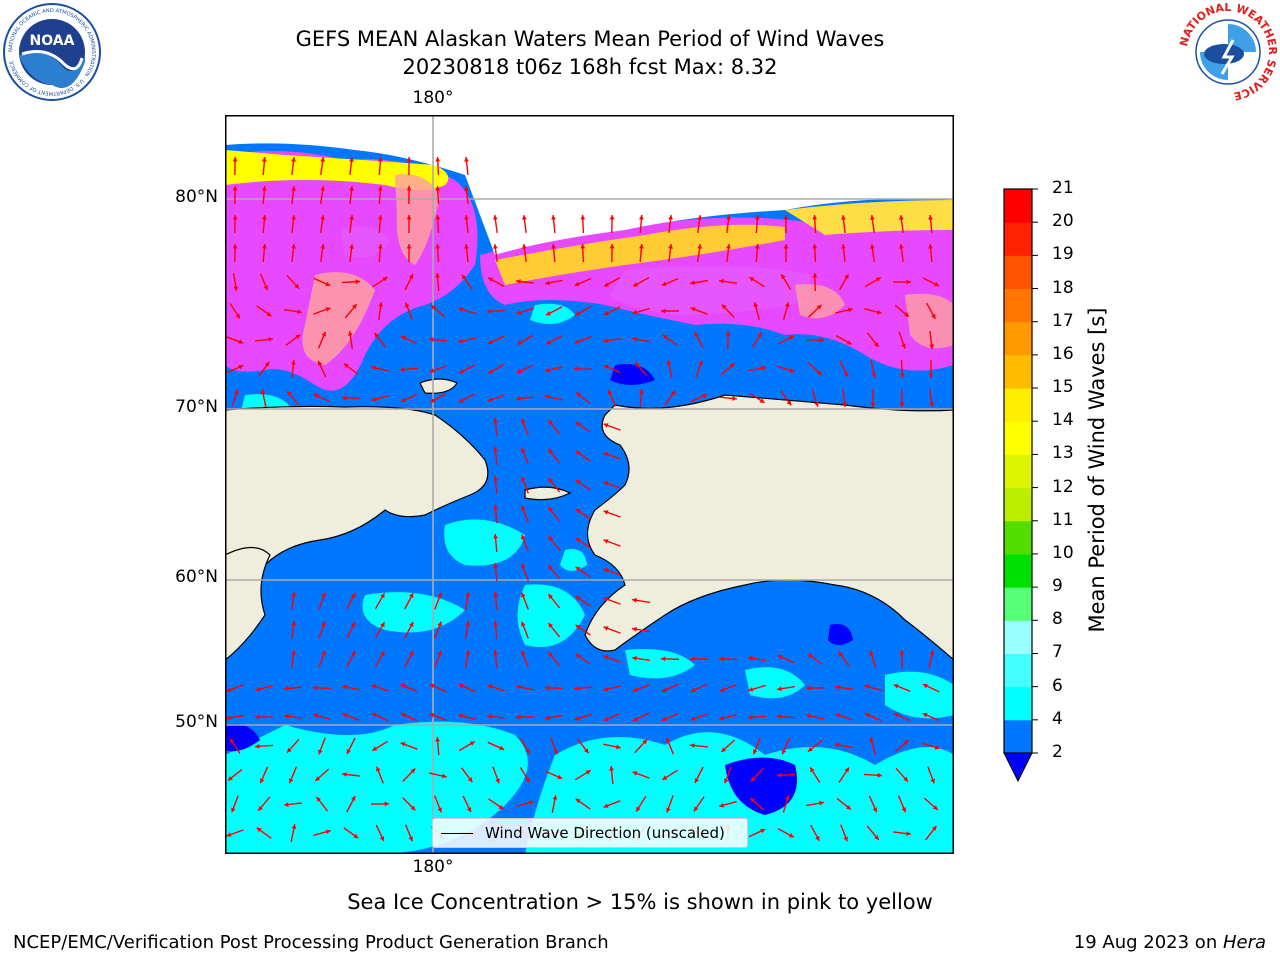  What do you see at coordinates (1063, 254) in the screenshot?
I see `colorbar-tick-label: 19` at bounding box center [1063, 254].